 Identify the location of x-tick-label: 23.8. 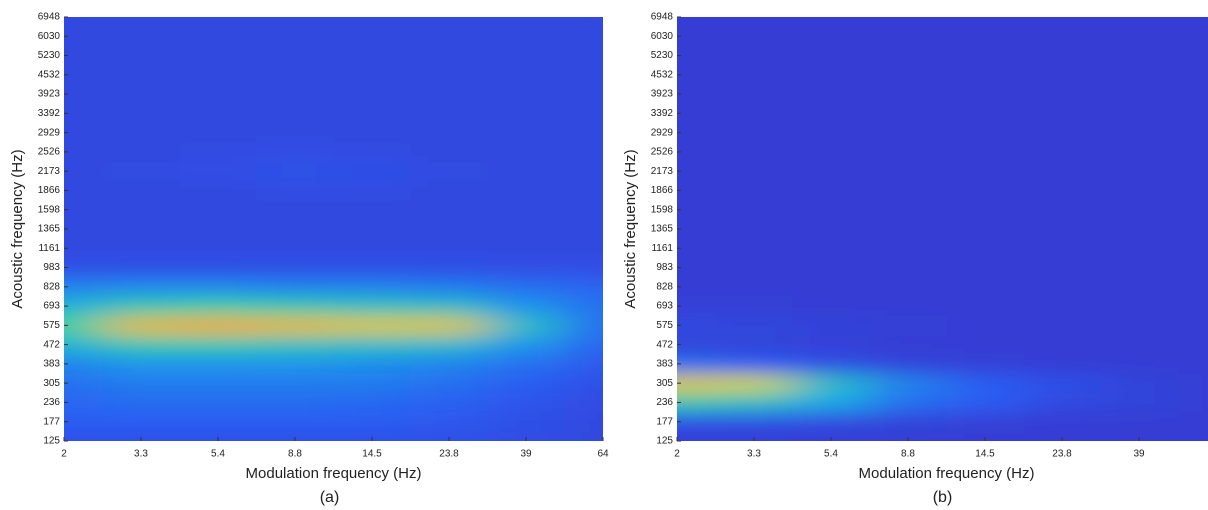
(449, 454).